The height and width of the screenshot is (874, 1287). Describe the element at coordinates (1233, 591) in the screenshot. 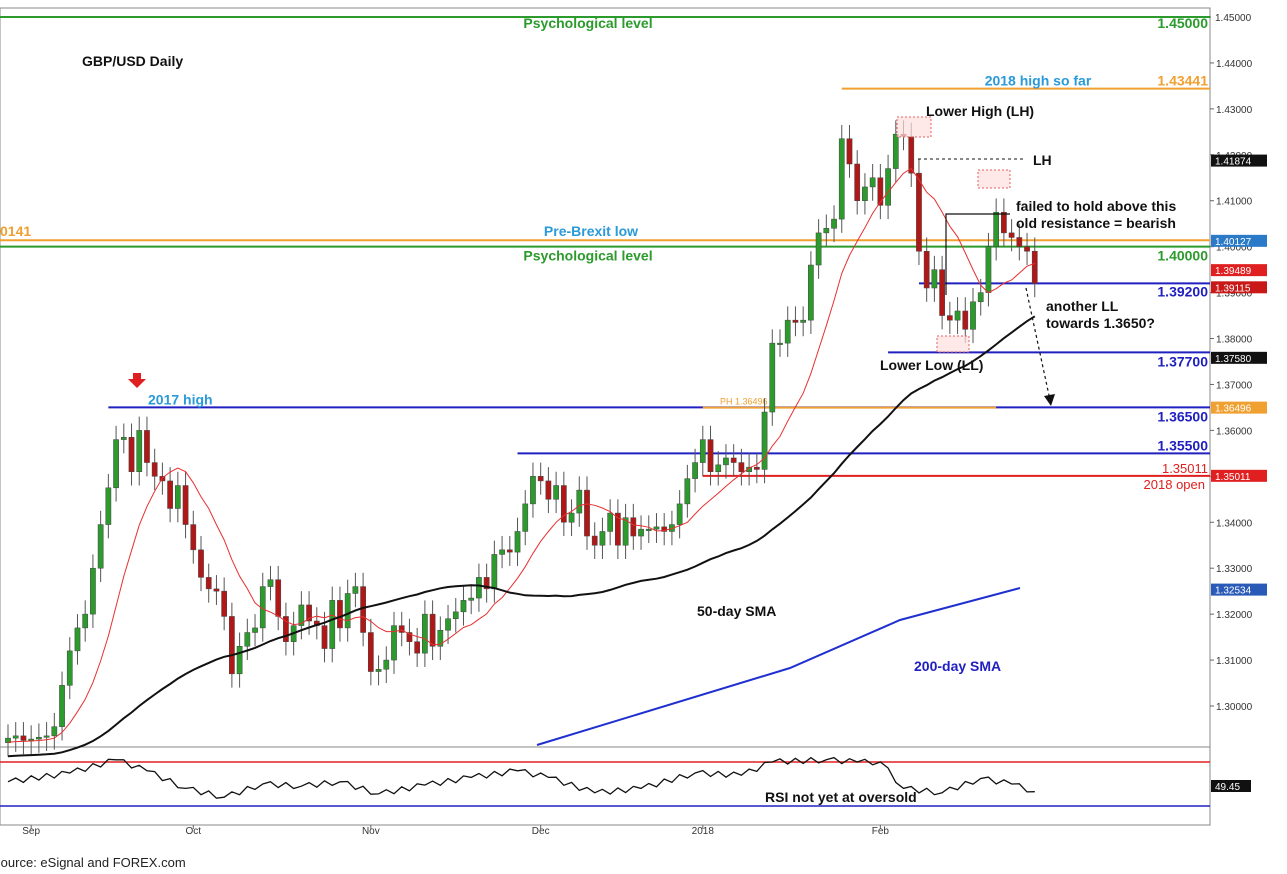

I see `price-badge-label: 1.32534` at that location.